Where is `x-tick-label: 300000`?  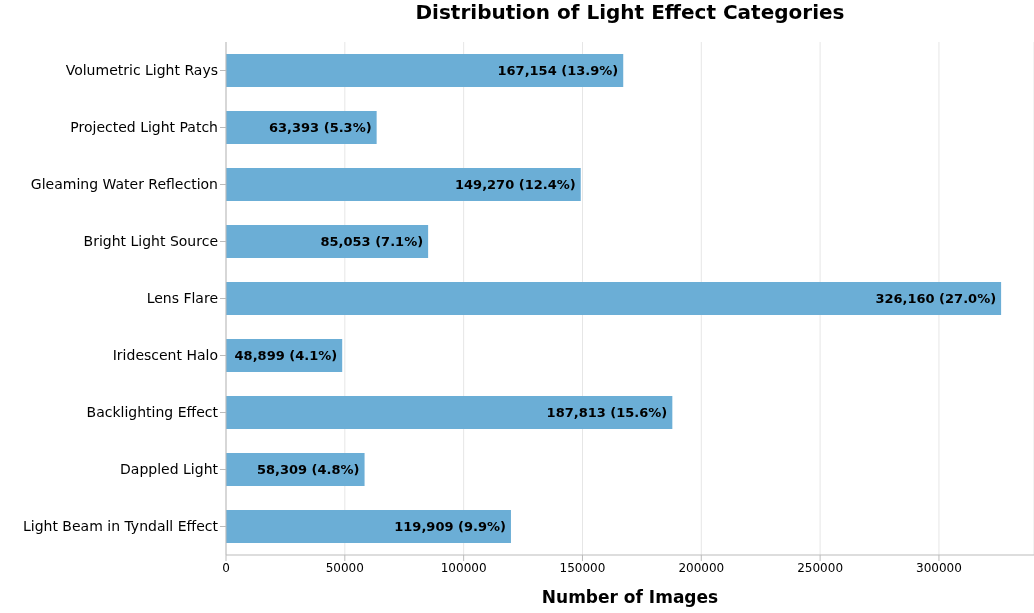
x-tick-label: 300000 is located at coordinates (939, 567).